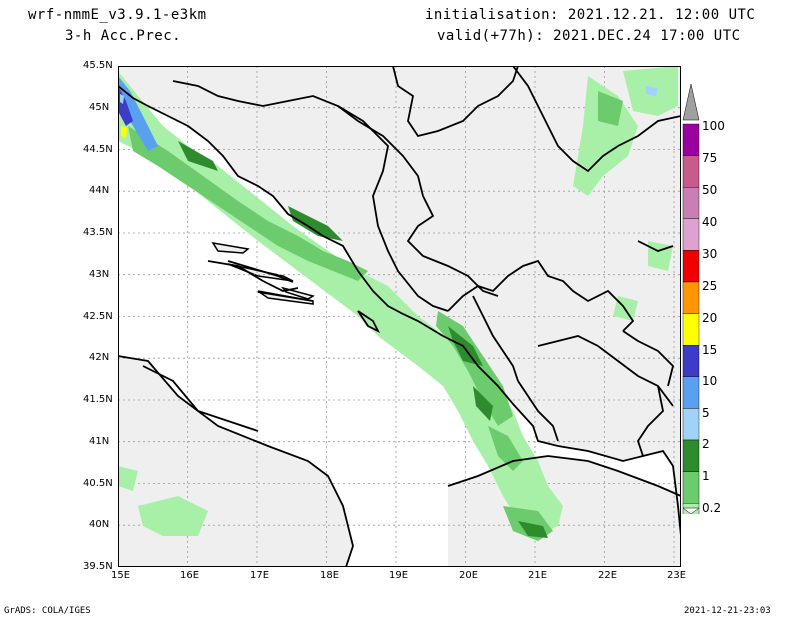 This screenshot has width=800, height=618. What do you see at coordinates (399, 575) in the screenshot?
I see `lon-label: 19E` at bounding box center [399, 575].